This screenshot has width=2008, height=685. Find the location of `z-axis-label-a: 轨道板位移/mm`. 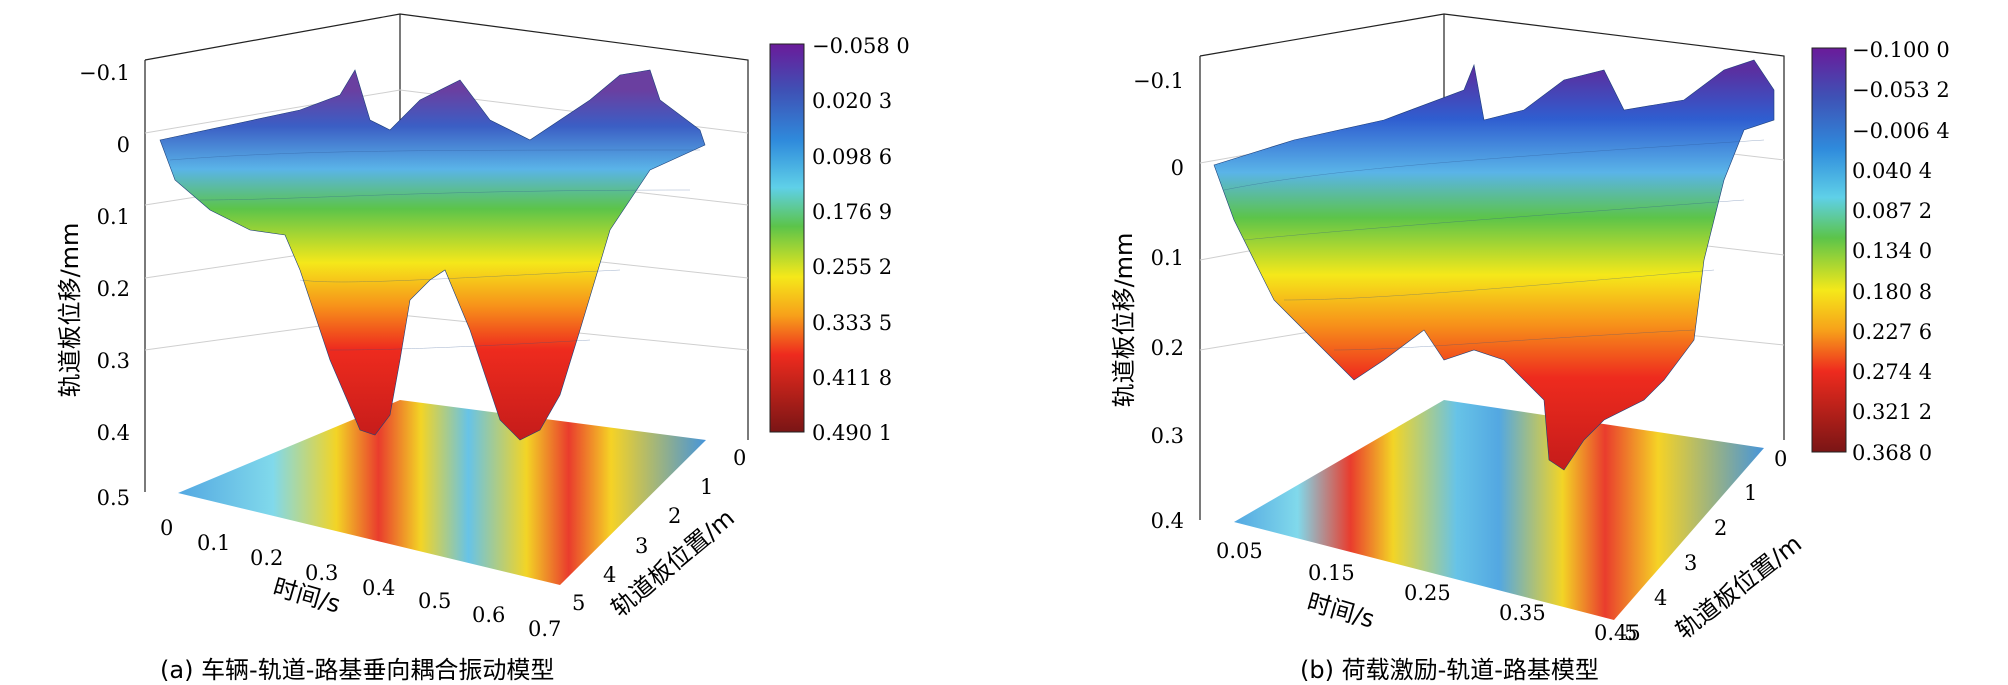

z-axis-label-a: 轨道板位移/mm is located at coordinates (70, 310).